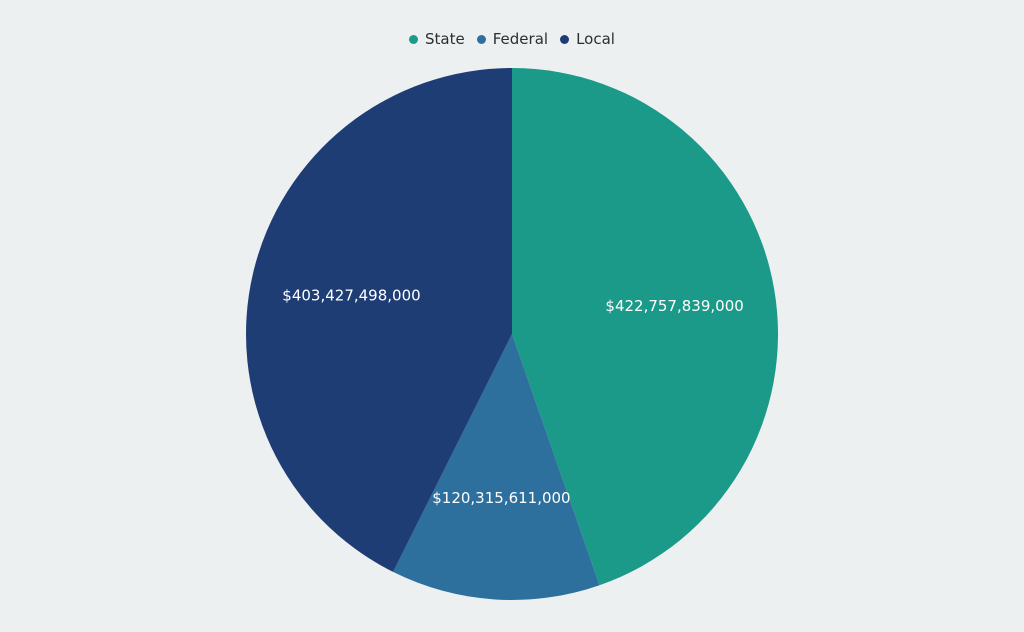  What do you see at coordinates (351, 296) in the screenshot?
I see `slice-label-local: $403,427,498,000` at bounding box center [351, 296].